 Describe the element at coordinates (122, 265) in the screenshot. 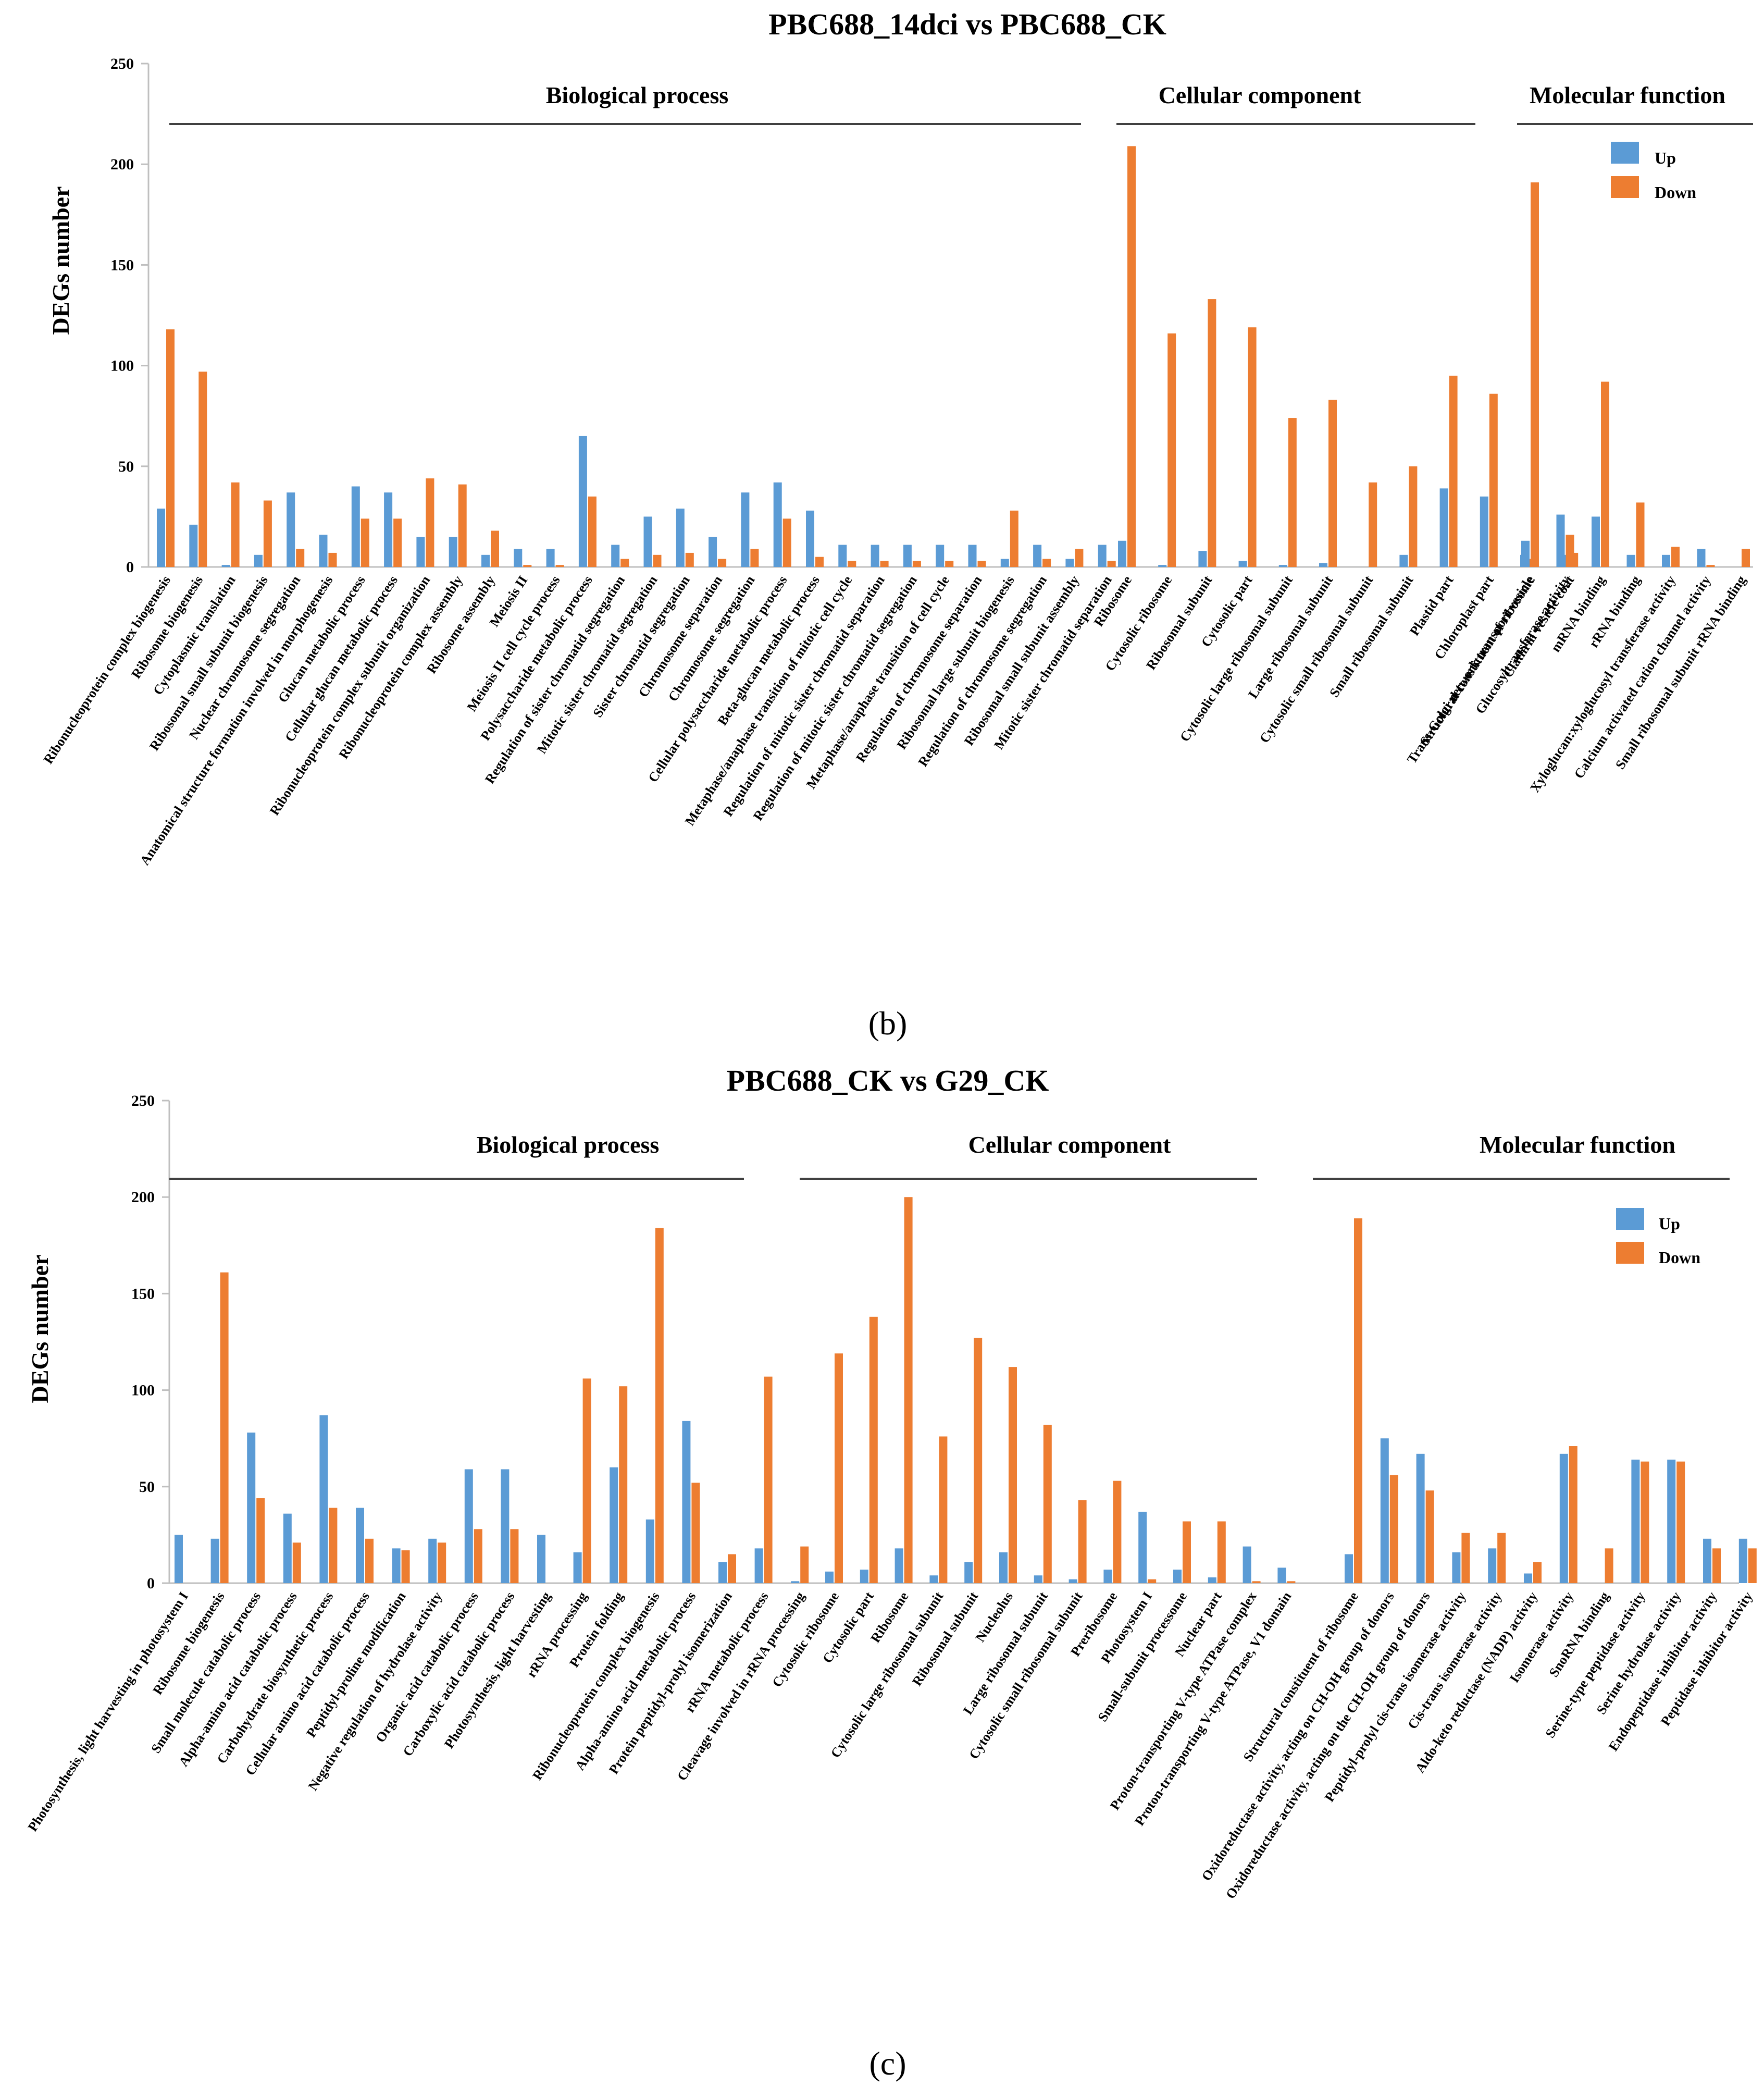

I see `chart-b-ytick-label: 150` at that location.